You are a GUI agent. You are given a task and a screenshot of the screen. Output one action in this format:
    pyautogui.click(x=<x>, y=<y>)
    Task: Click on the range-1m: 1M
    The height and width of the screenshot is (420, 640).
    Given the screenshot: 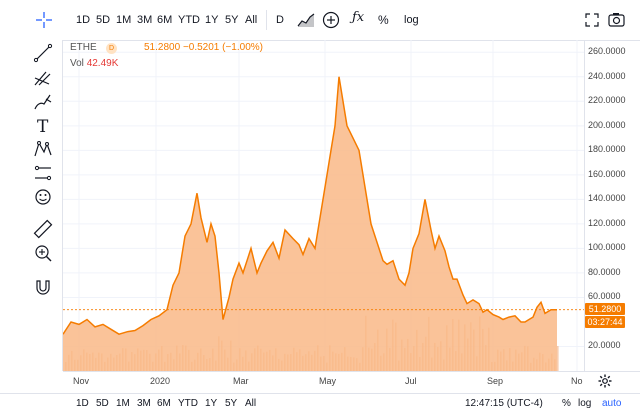 What is the action you would take?
    pyautogui.click(x=124, y=20)
    